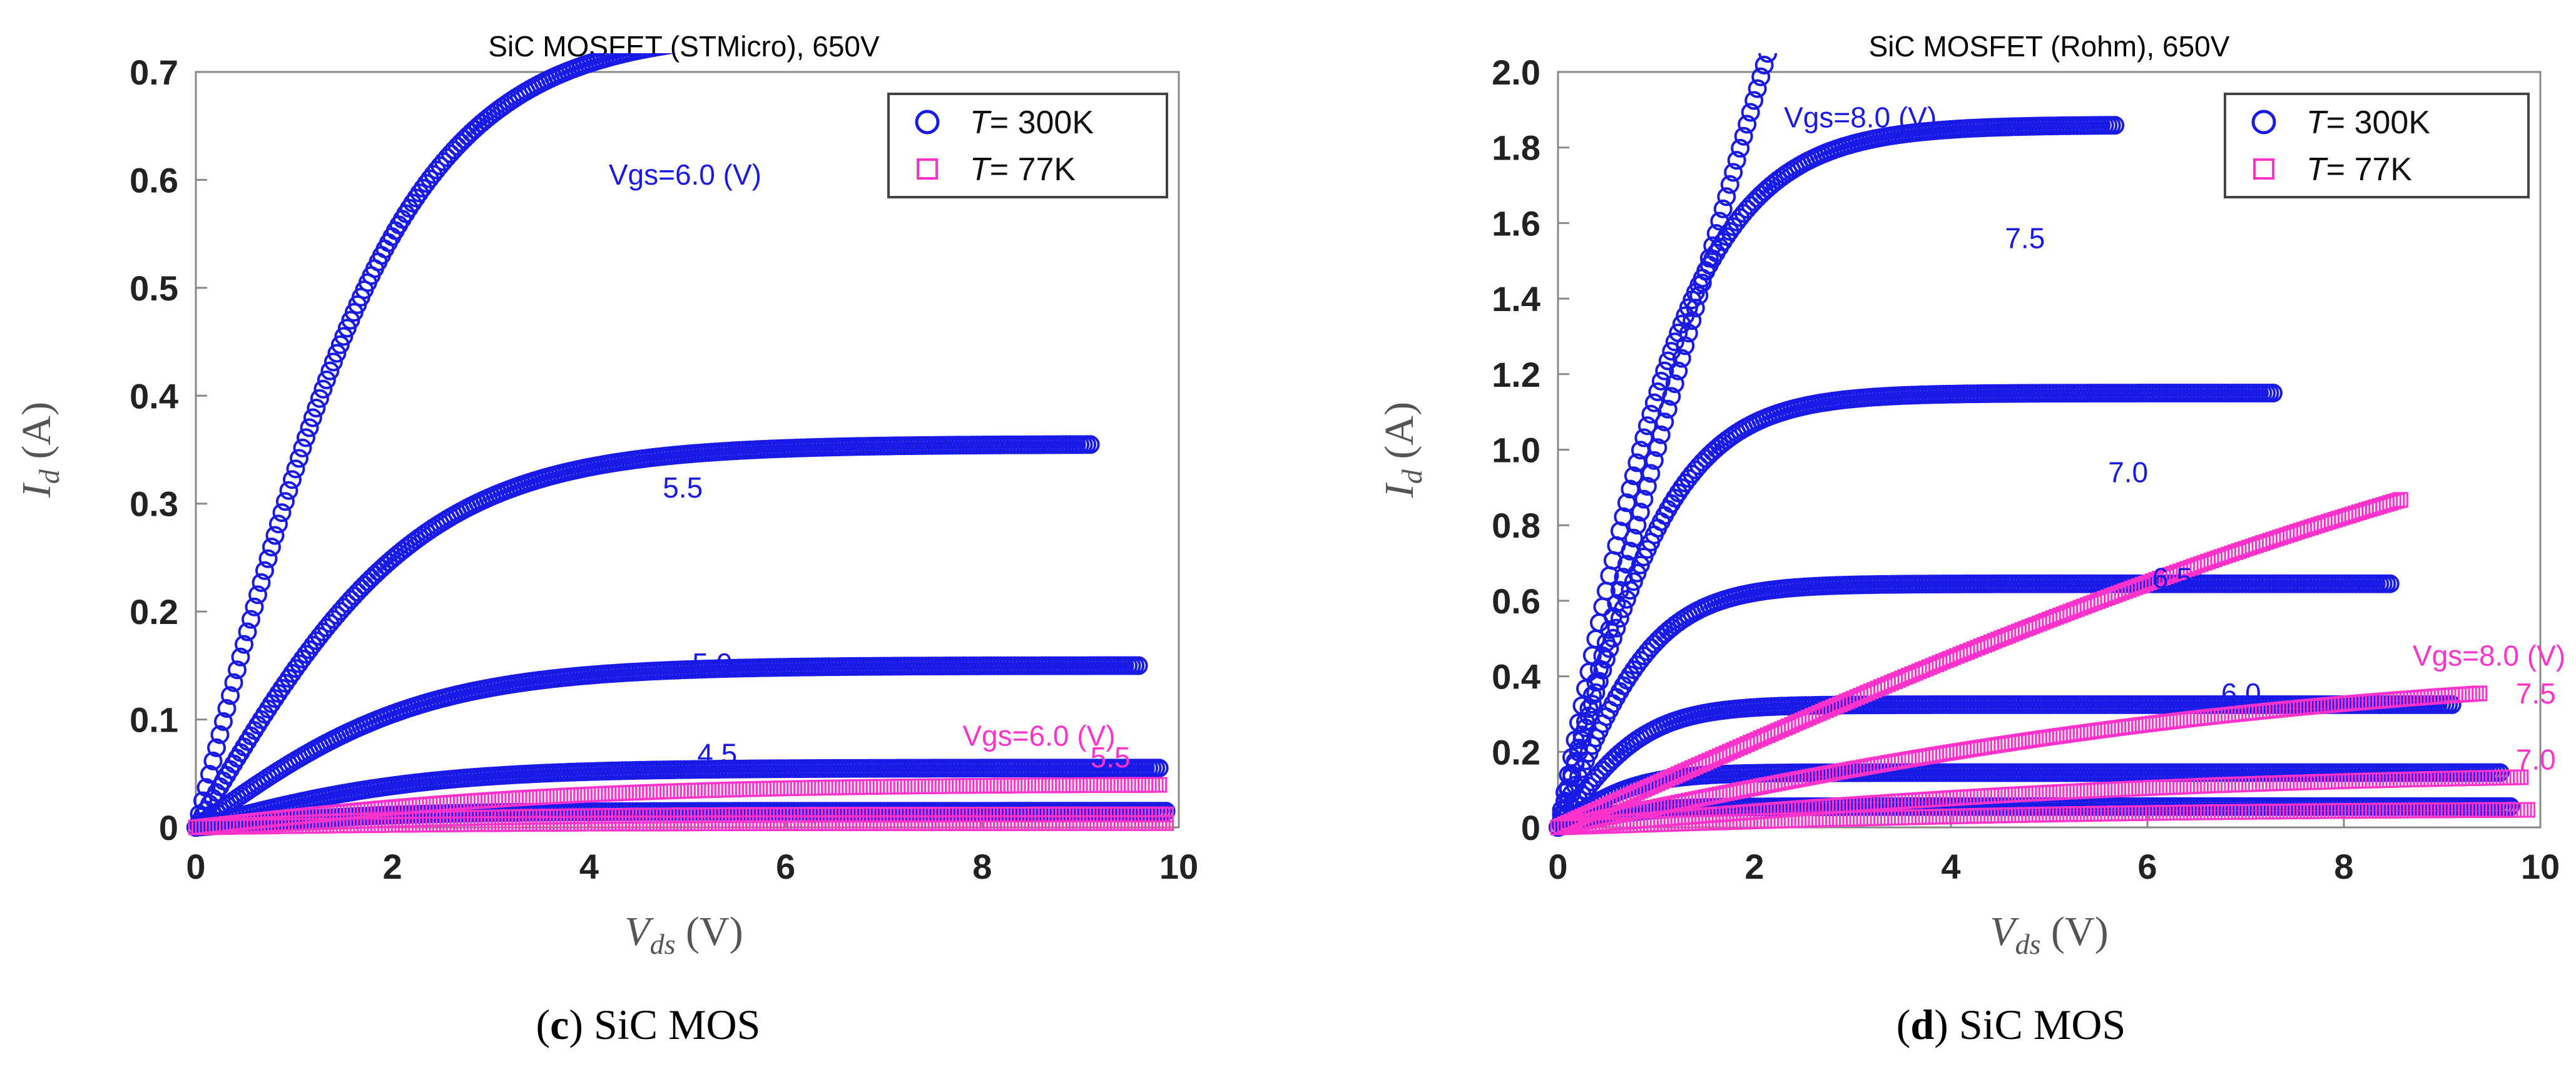 Image resolution: width=2576 pixels, height=1079 pixels. I want to click on x-tick-label: 0, so click(196, 866).